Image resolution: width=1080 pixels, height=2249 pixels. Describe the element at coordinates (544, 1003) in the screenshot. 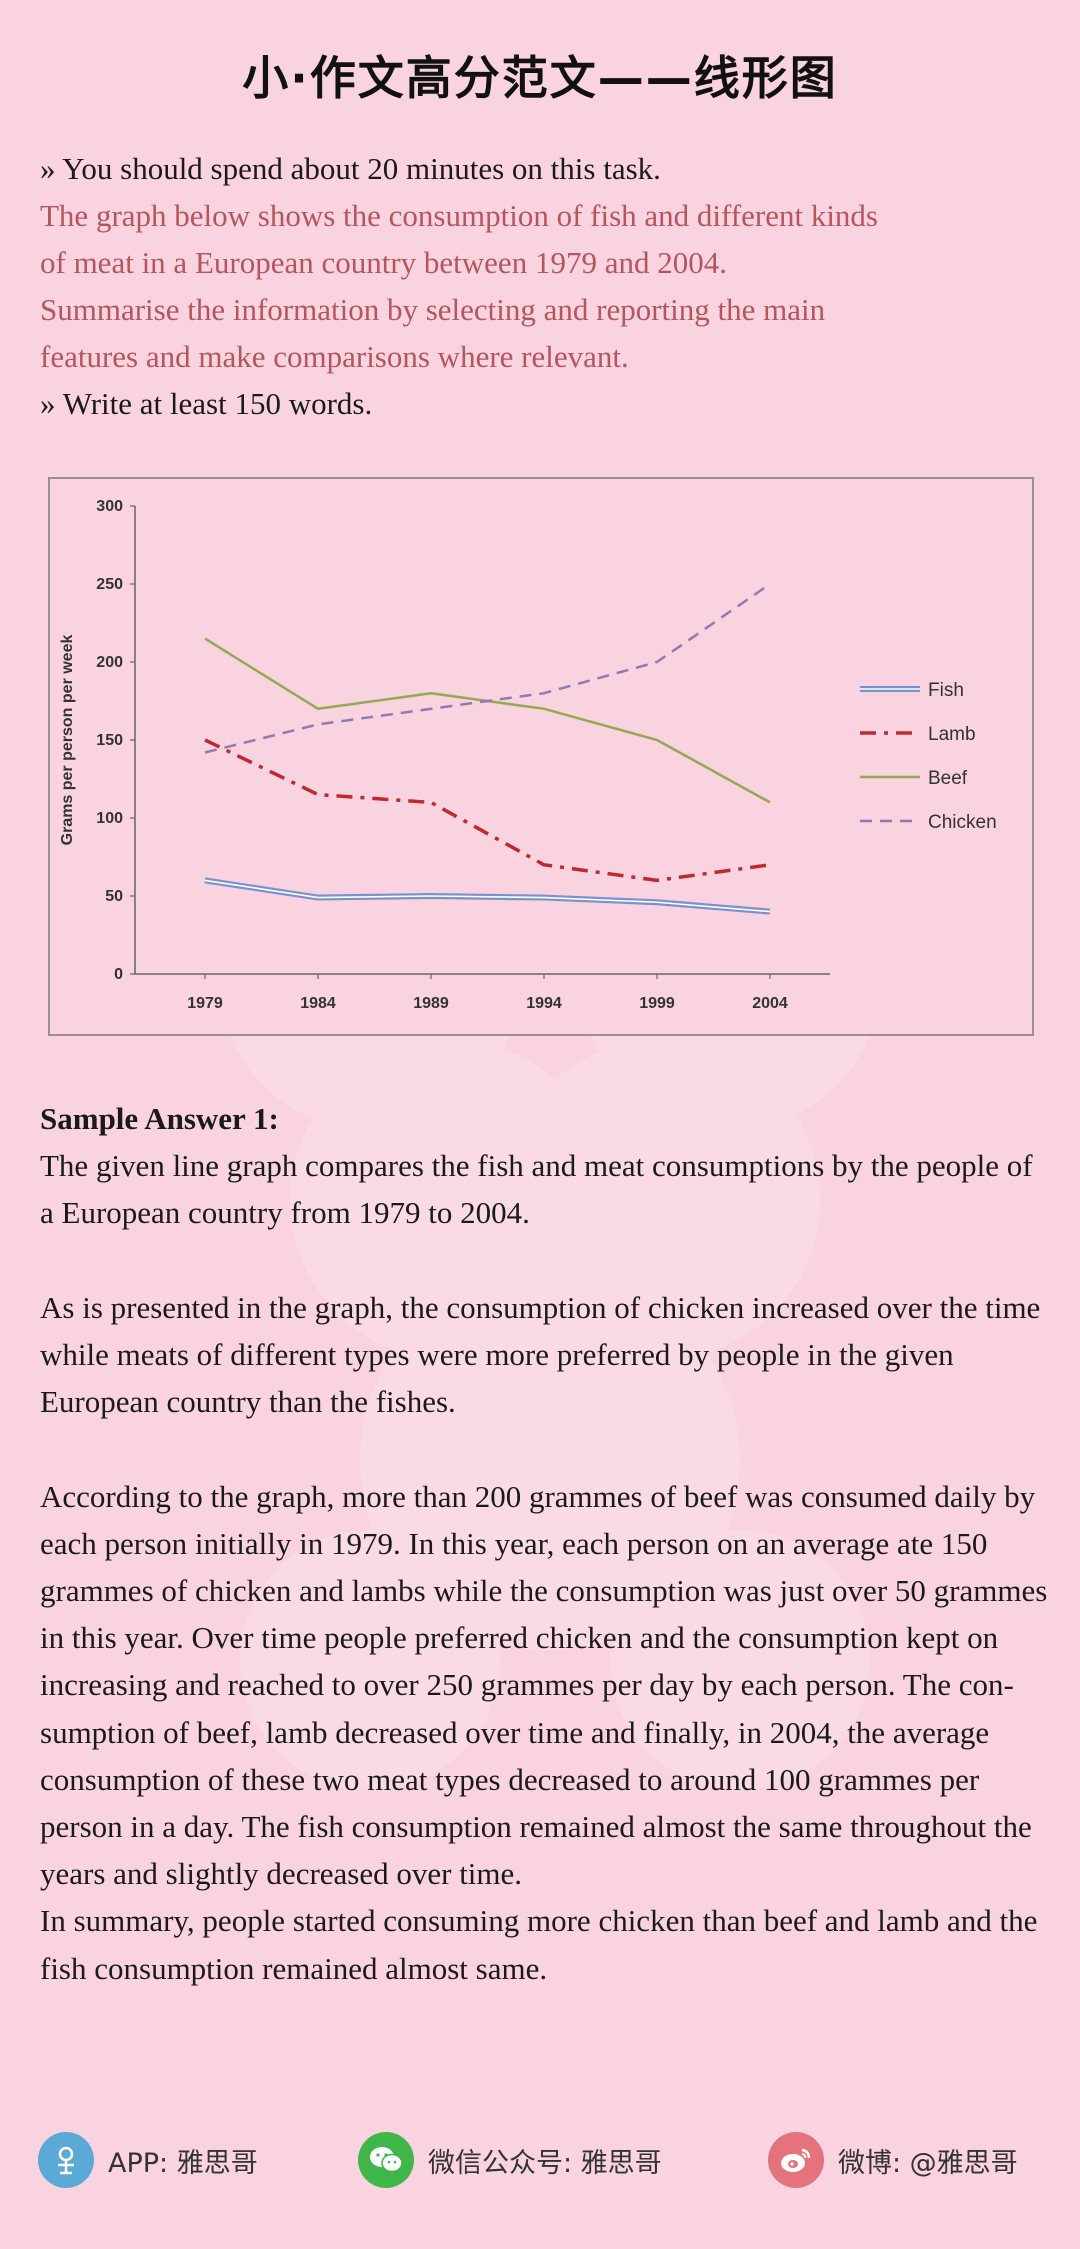

I see `x-tick-label: 1994` at that location.